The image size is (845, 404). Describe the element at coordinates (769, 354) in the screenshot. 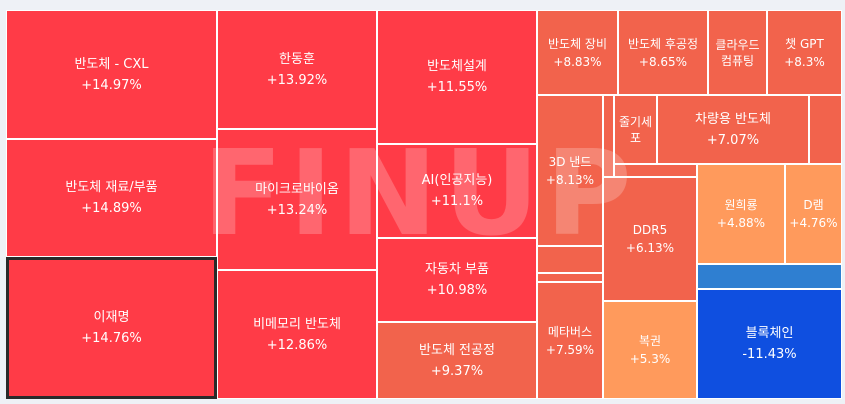

I see `tile-change: -11.43%` at that location.